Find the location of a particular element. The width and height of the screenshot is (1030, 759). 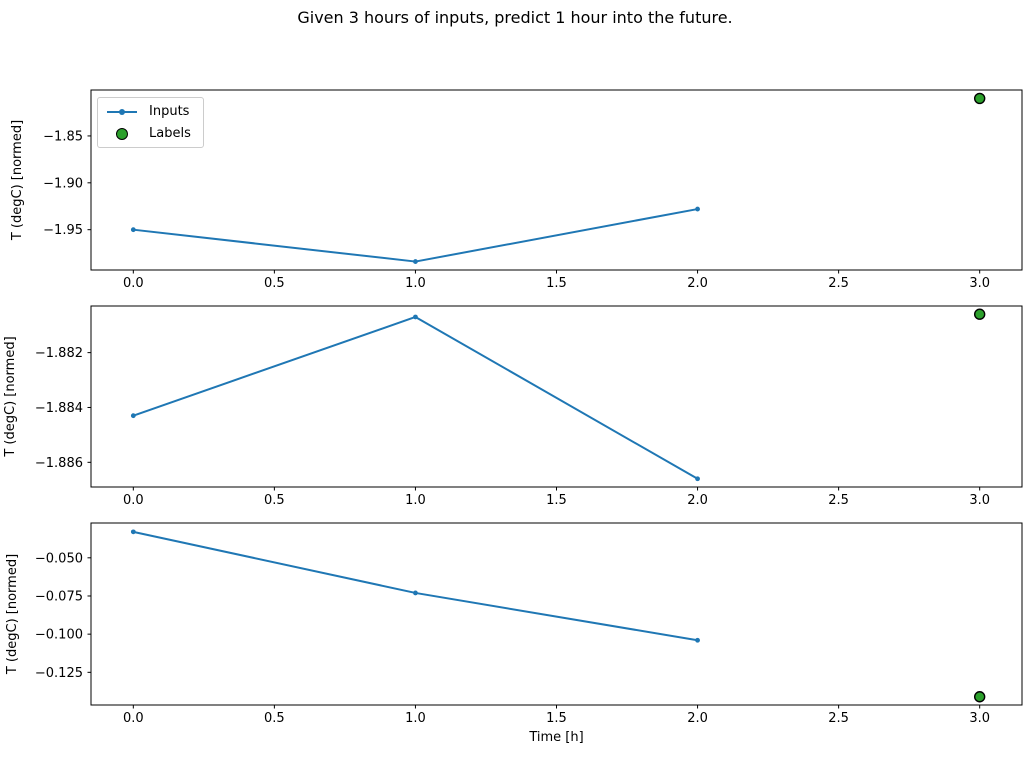

y-tick-label: −0.125 is located at coordinates (59, 673).